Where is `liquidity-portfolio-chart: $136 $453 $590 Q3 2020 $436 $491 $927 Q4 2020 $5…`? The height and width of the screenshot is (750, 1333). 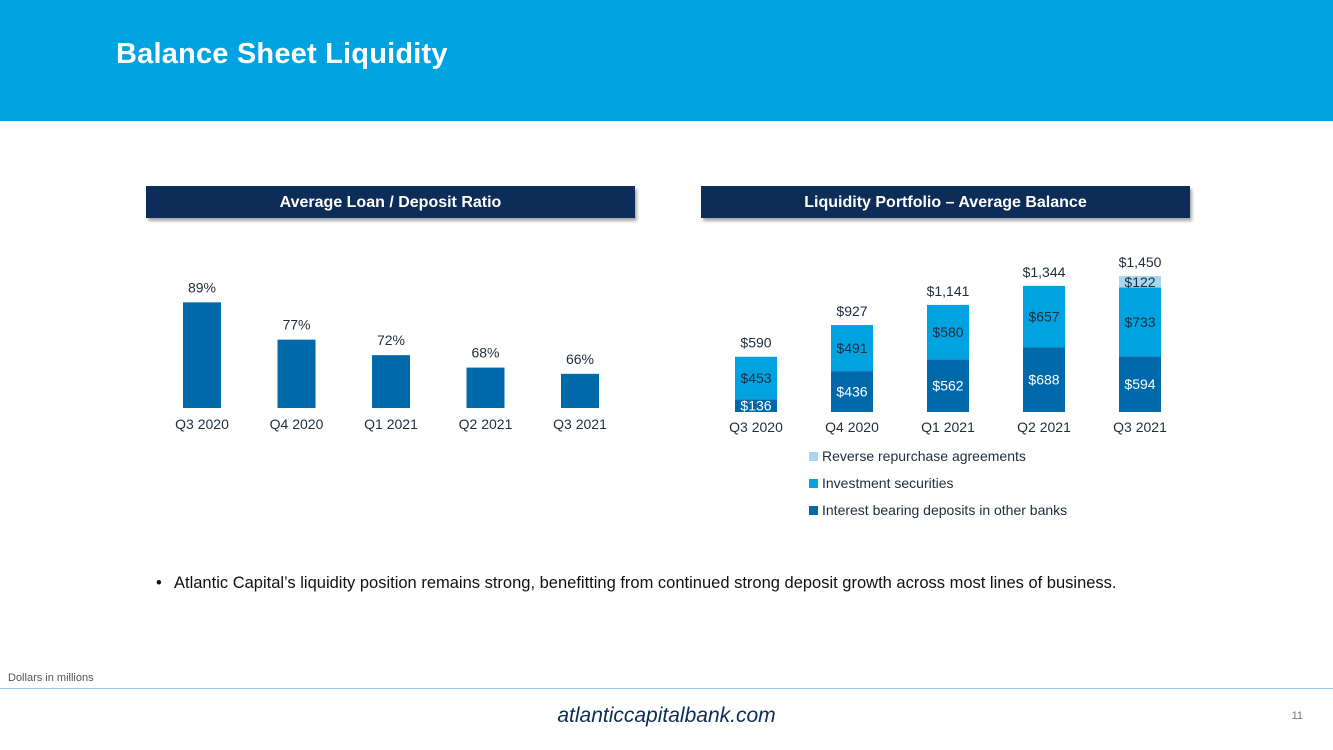 liquidity-portfolio-chart: $136 $453 $590 Q3 2020 $436 $491 $927 Q4 2020 $5… is located at coordinates (948, 386).